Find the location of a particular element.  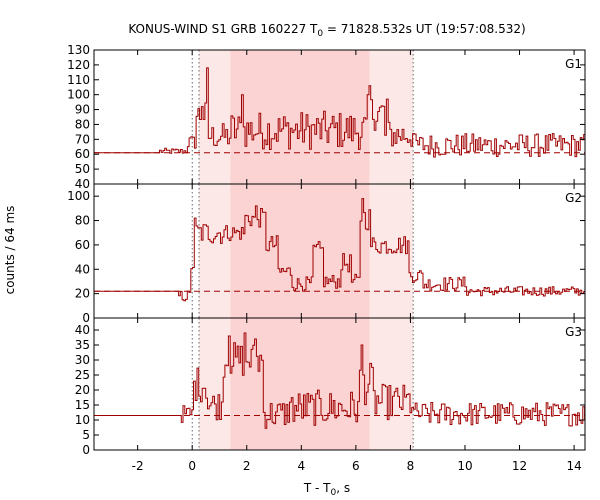

x-tick-label: 2 is located at coordinates (247, 466).